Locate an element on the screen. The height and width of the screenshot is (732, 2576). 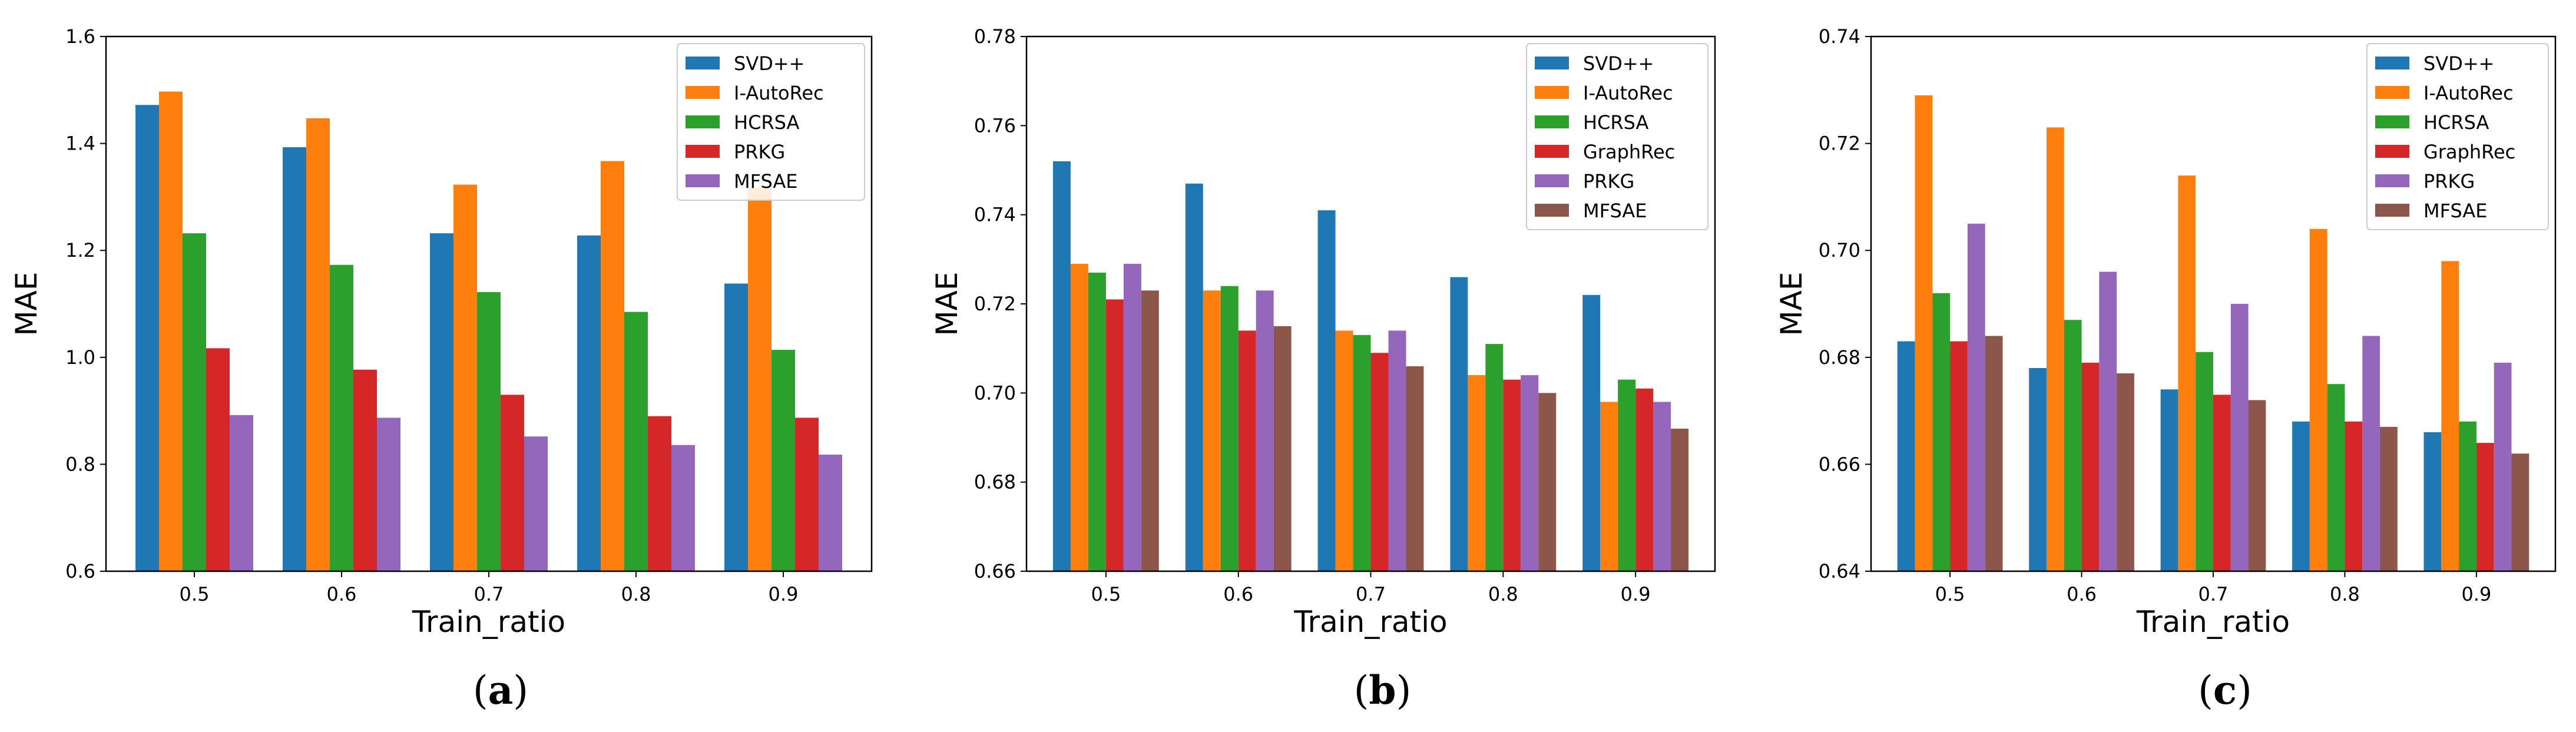
legend-label: I-AutoRec is located at coordinates (2468, 93).